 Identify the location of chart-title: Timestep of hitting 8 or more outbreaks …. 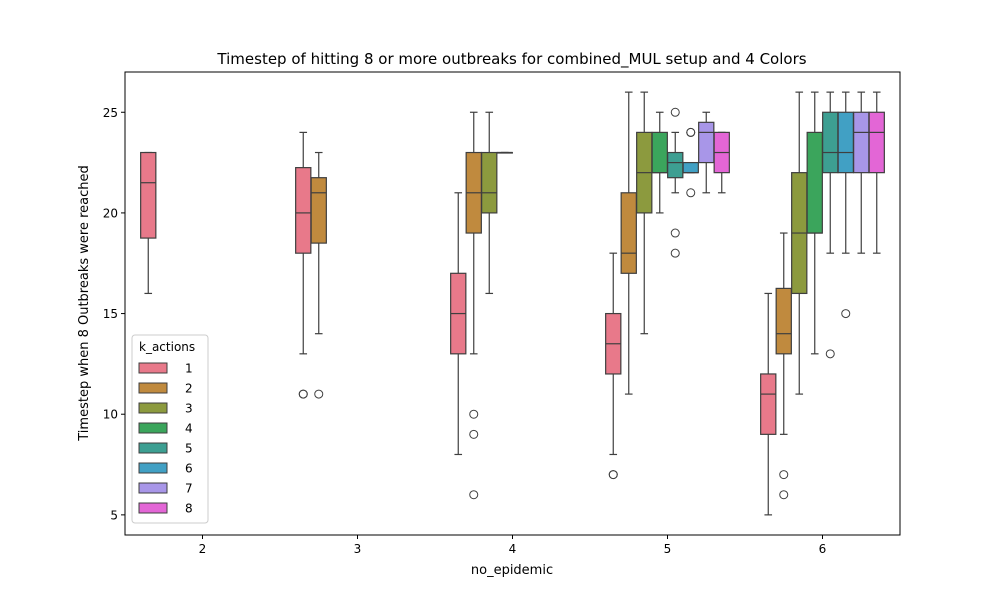
(511, 59).